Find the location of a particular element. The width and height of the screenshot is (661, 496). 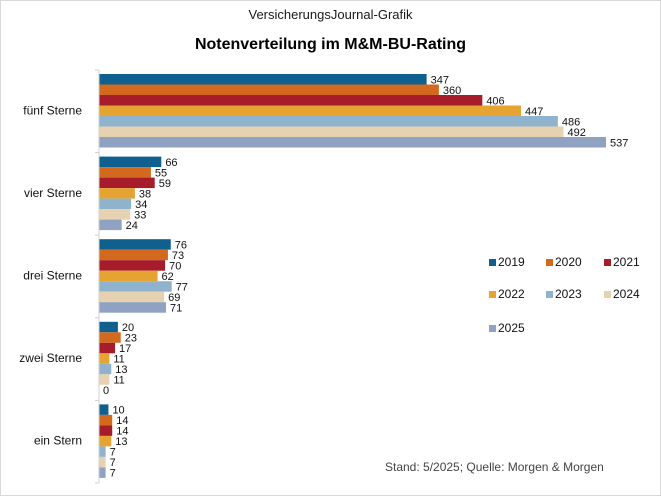

data-label: 73 is located at coordinates (178, 256).